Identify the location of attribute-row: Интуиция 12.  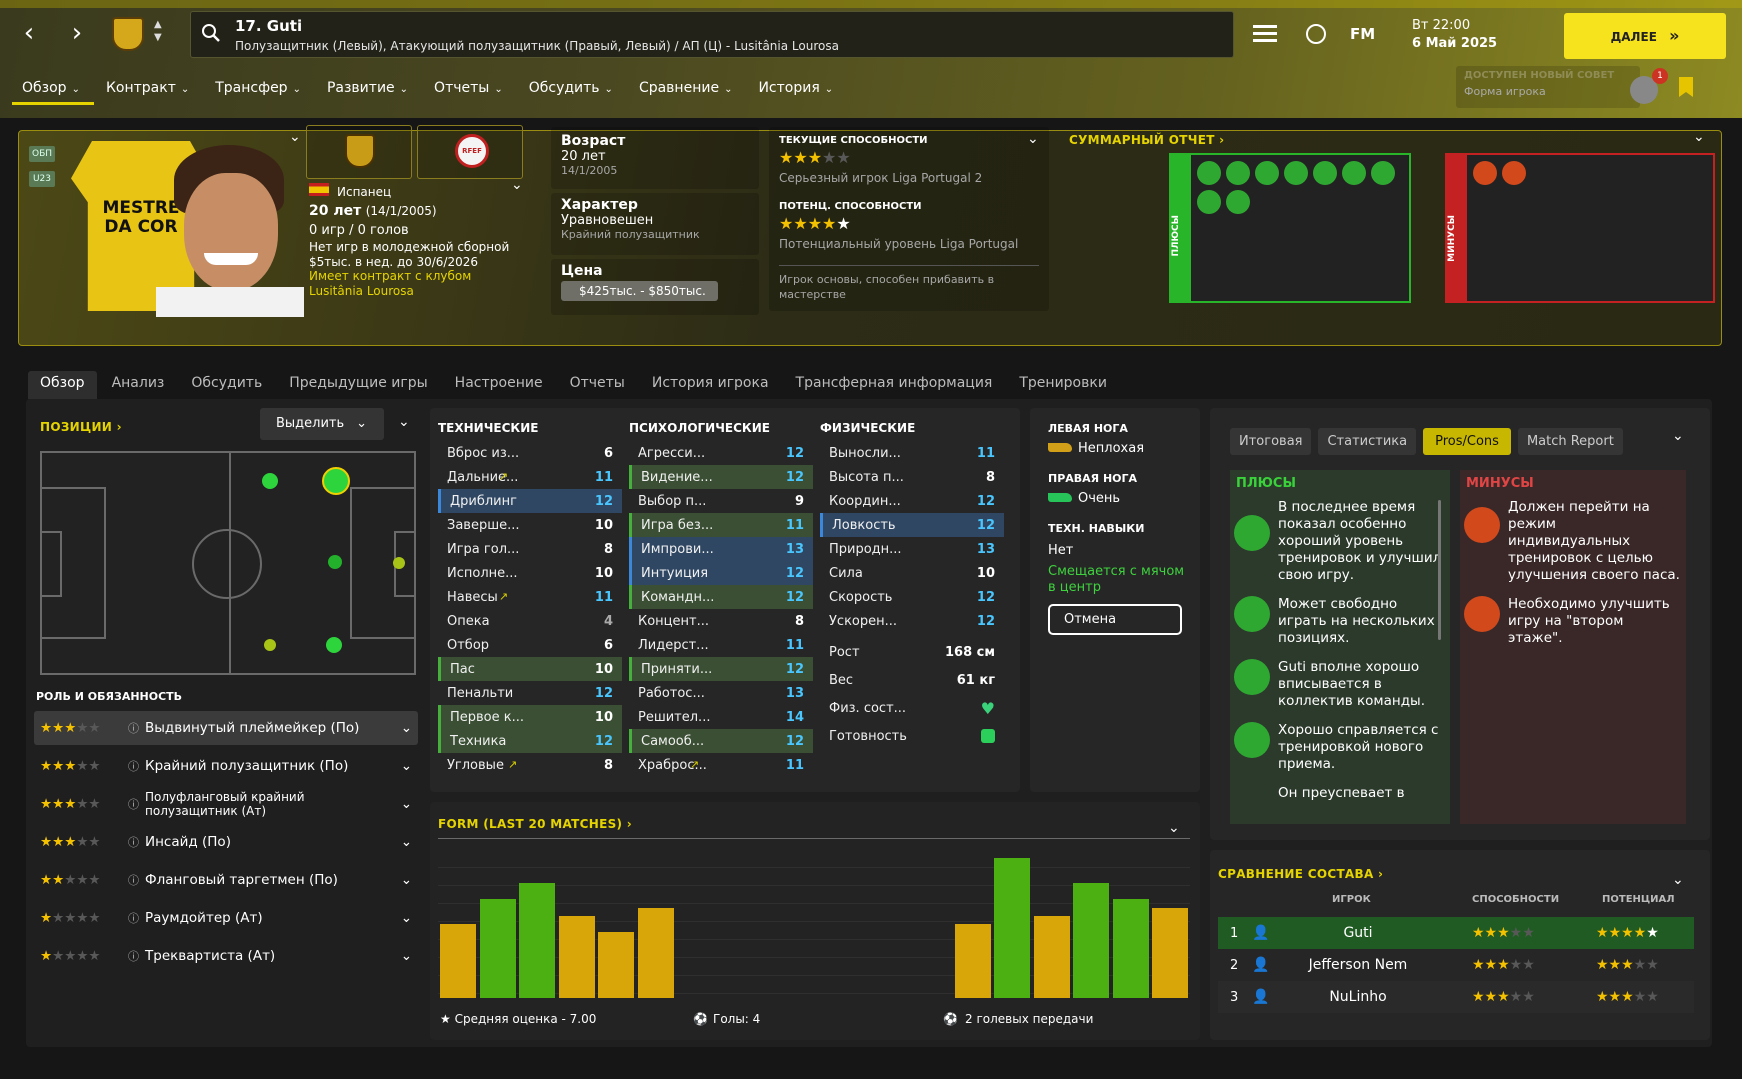
(721, 573).